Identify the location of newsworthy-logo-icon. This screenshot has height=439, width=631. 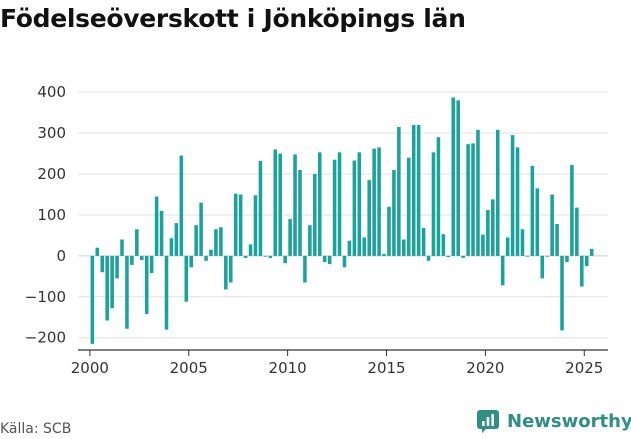
(488, 421).